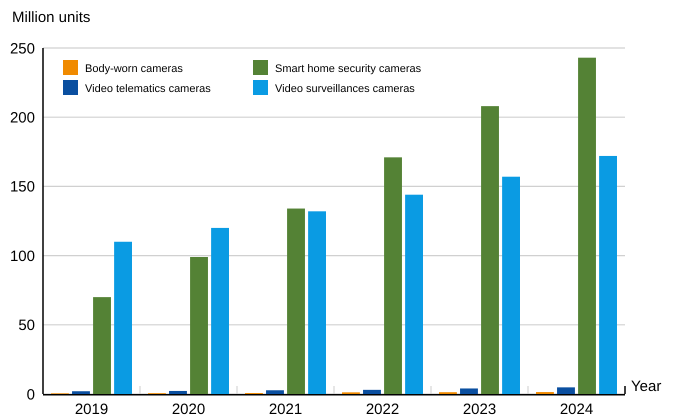  I want to click on y-tick-label: 150, so click(22, 187).